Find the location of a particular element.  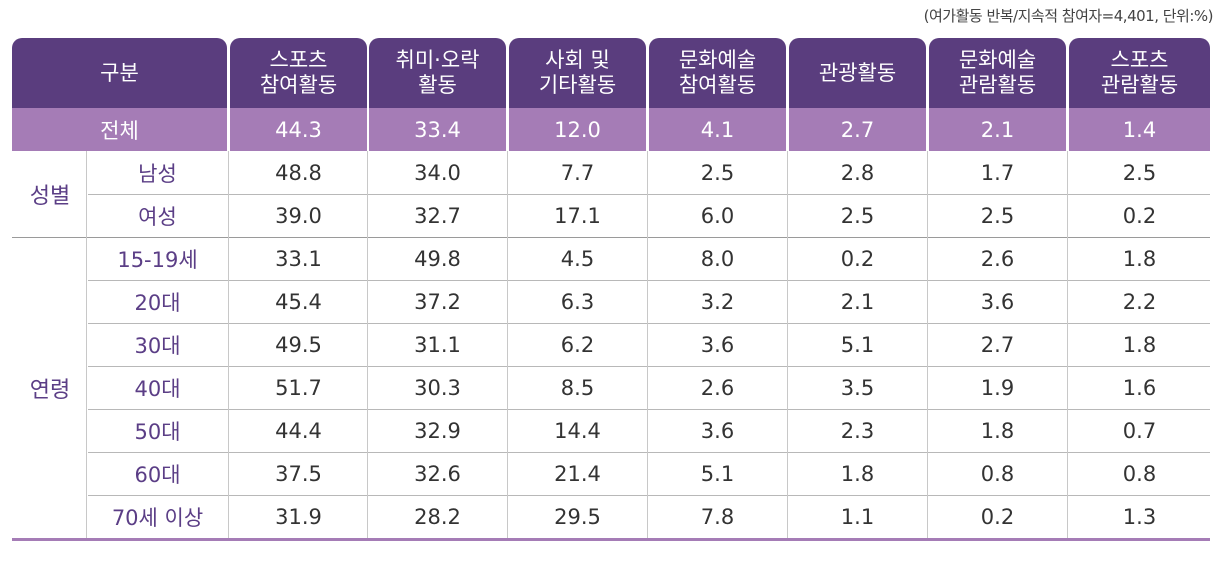

table-cell: 6.2 is located at coordinates (577, 344).